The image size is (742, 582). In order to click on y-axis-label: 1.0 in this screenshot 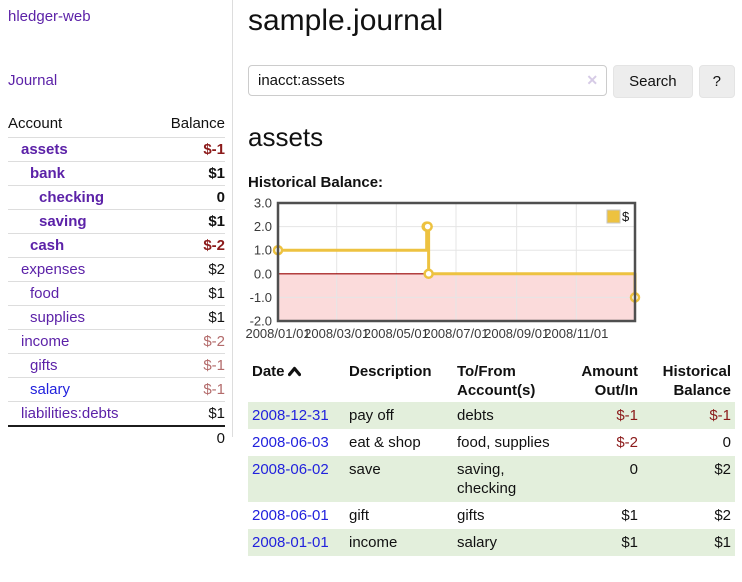, I will do `click(263, 250)`.